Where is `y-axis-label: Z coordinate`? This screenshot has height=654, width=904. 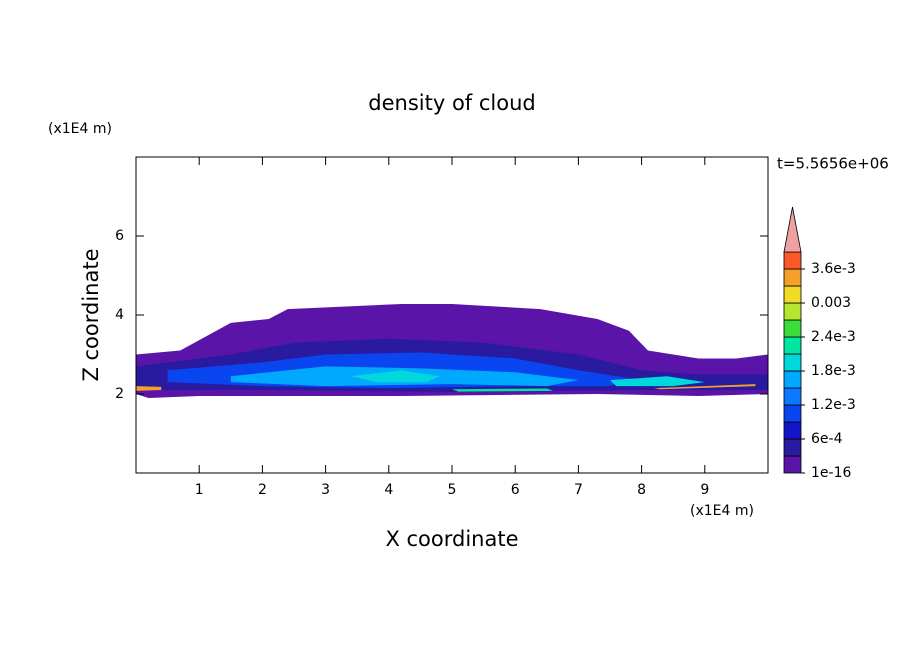 y-axis-label: Z coordinate is located at coordinates (91, 314).